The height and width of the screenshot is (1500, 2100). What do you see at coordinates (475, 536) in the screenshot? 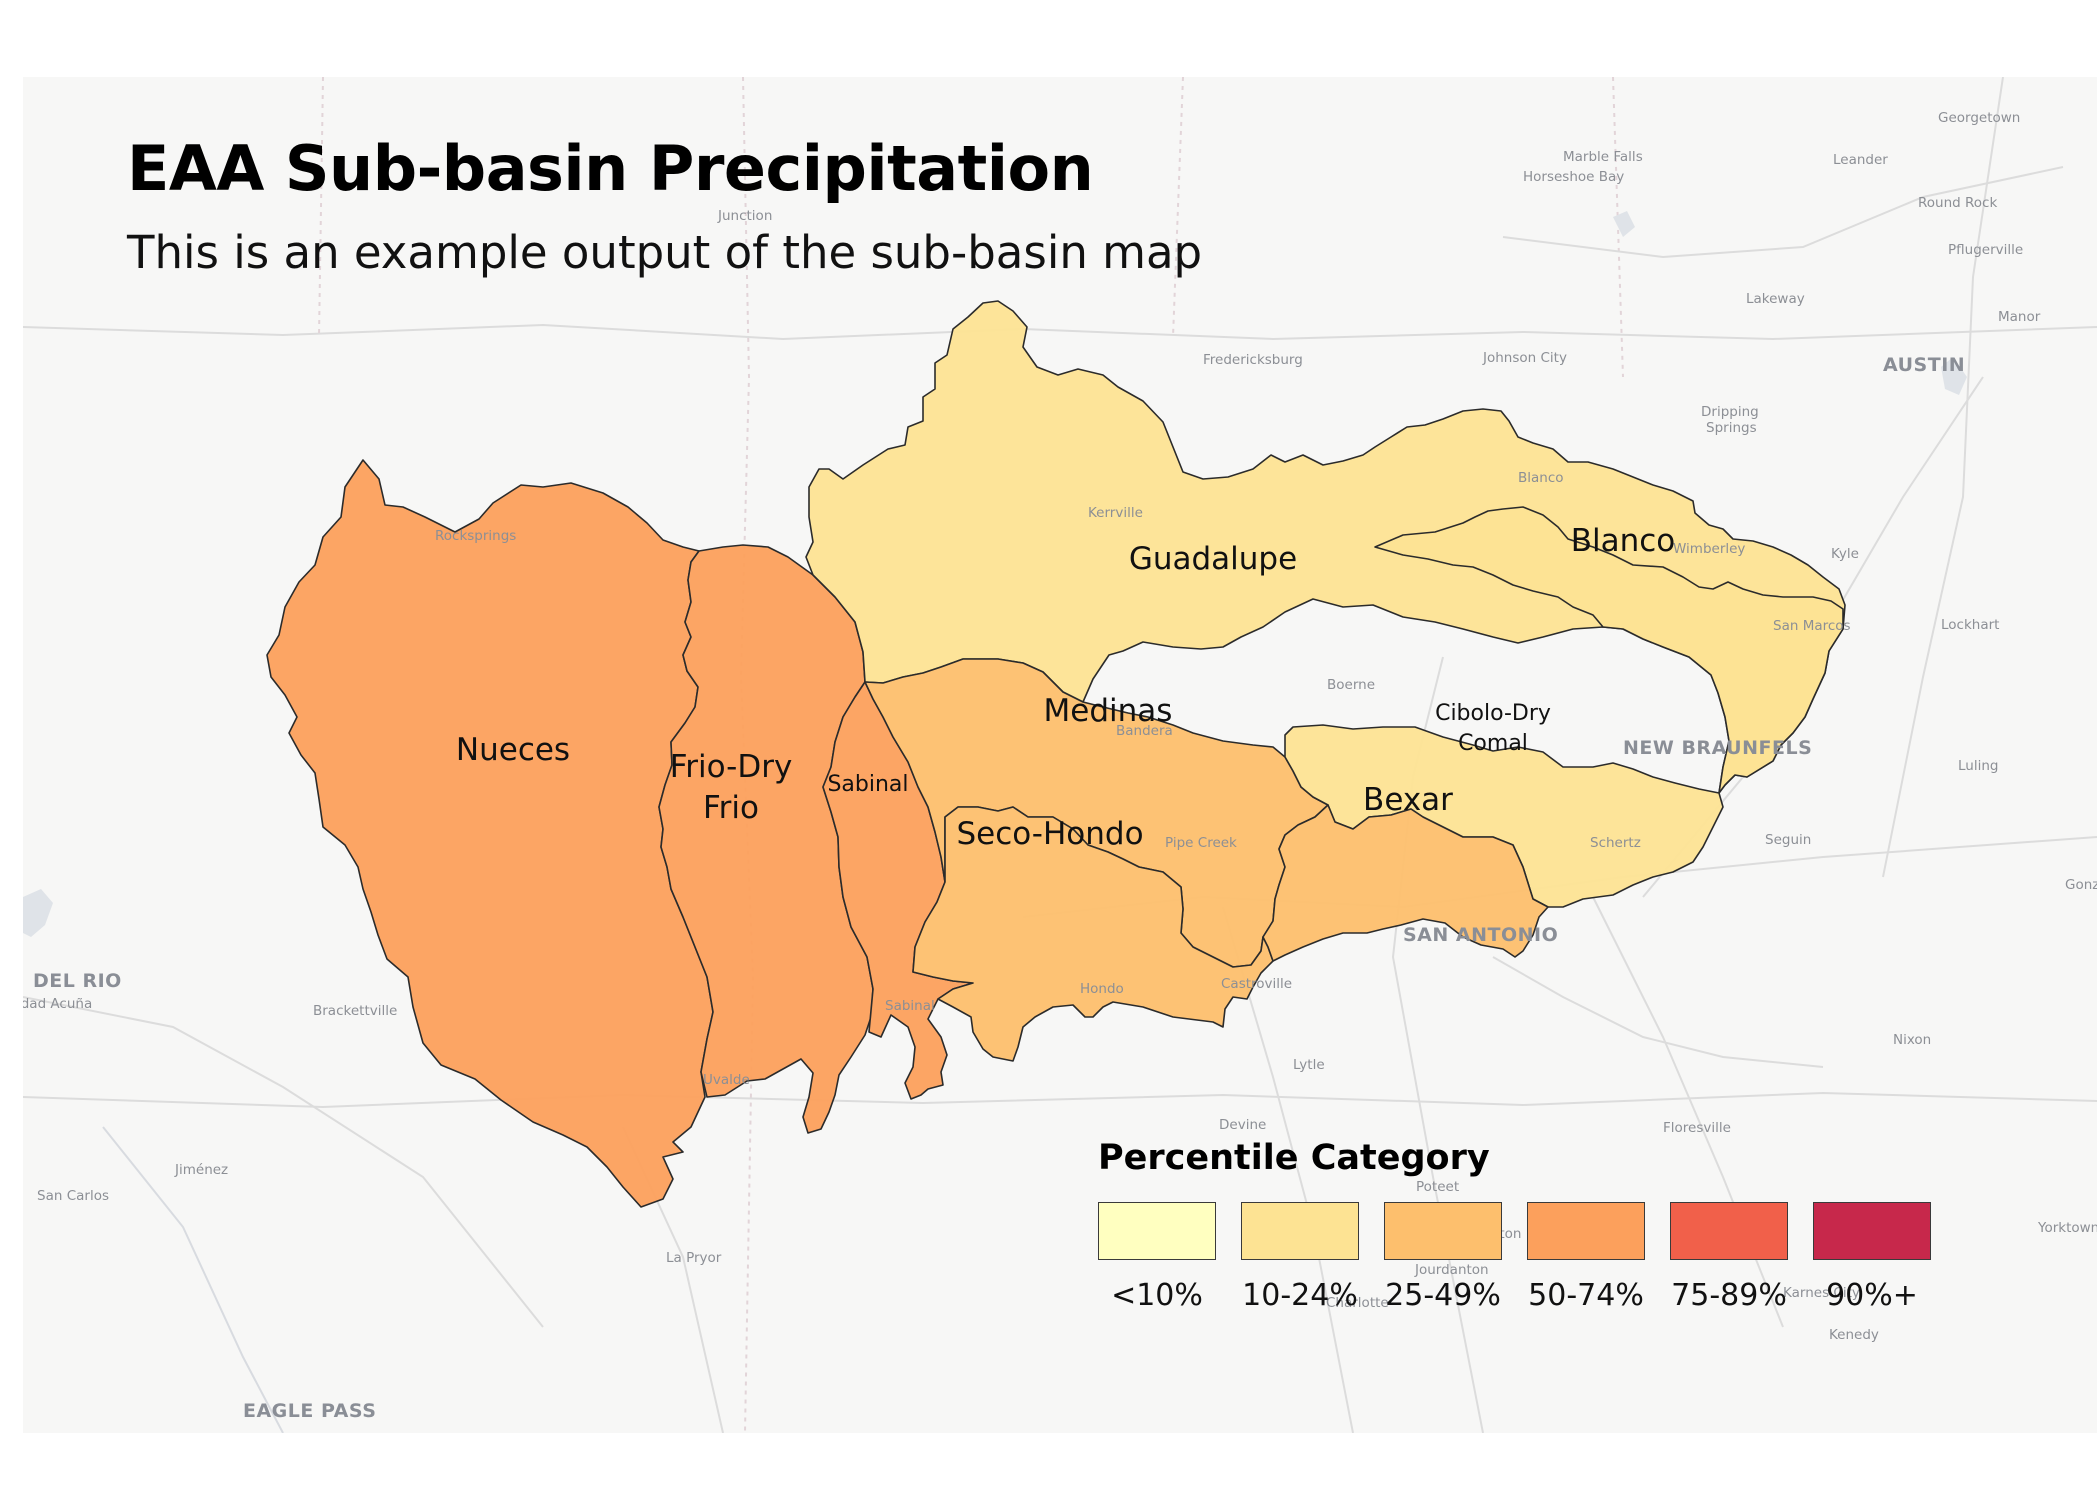
I see `place-rocksprings: Rocksprings` at bounding box center [475, 536].